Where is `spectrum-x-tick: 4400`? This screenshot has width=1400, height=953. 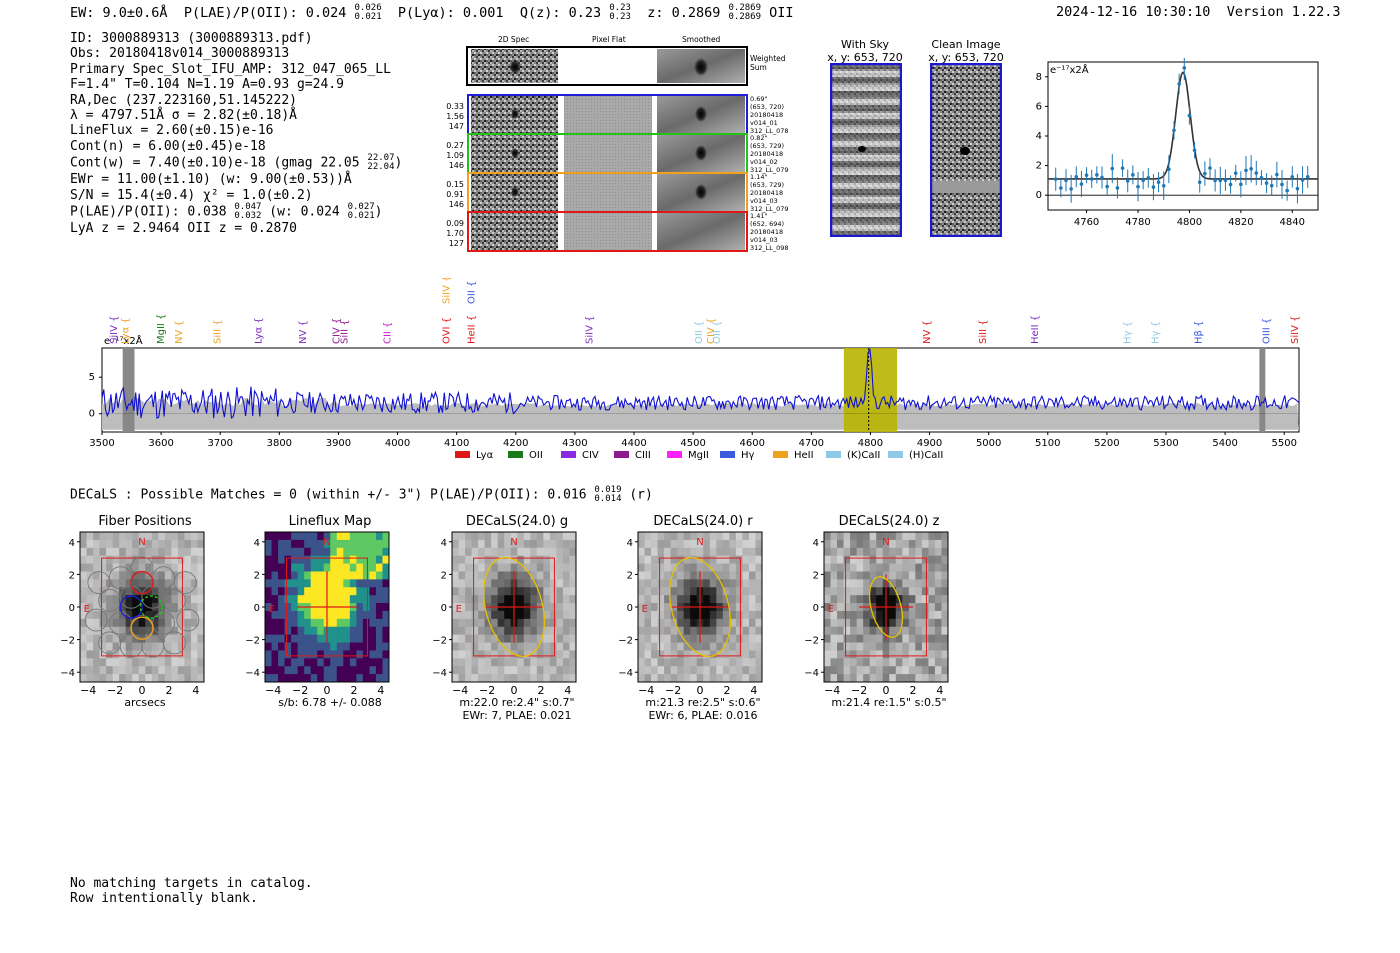 spectrum-x-tick: 4400 is located at coordinates (633, 443).